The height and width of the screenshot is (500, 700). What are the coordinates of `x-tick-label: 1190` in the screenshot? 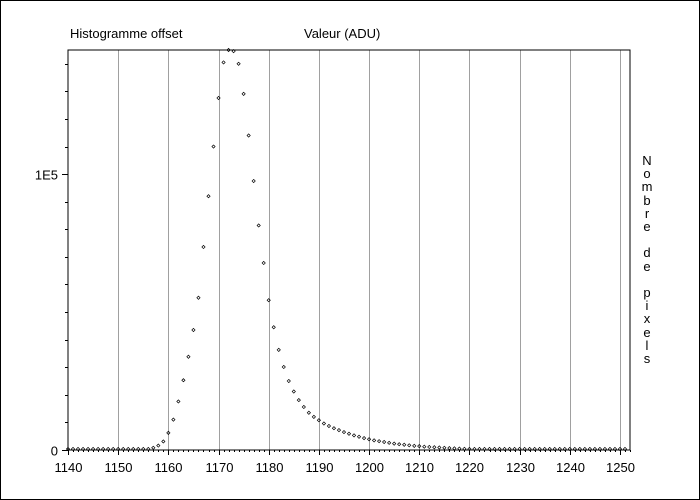 It's located at (320, 467).